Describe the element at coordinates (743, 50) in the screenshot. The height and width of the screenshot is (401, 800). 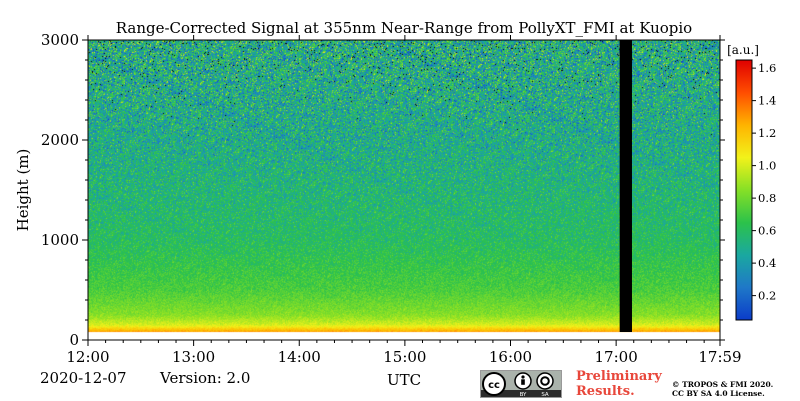
I see `colorbar-label: [a.u.]` at that location.